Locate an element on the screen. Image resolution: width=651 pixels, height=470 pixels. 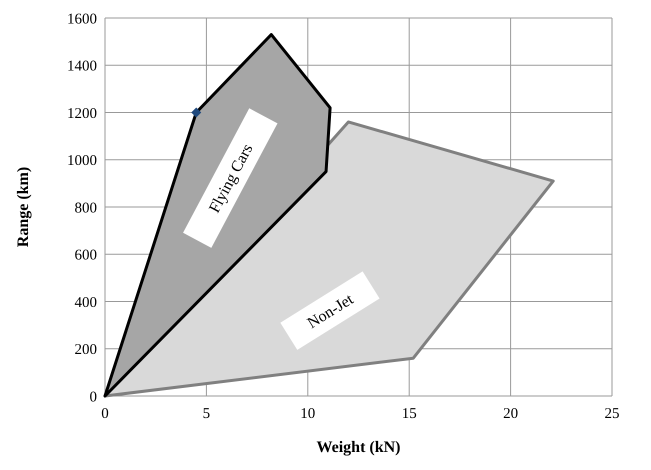
y-tick-label: 1200 is located at coordinates (82, 114).